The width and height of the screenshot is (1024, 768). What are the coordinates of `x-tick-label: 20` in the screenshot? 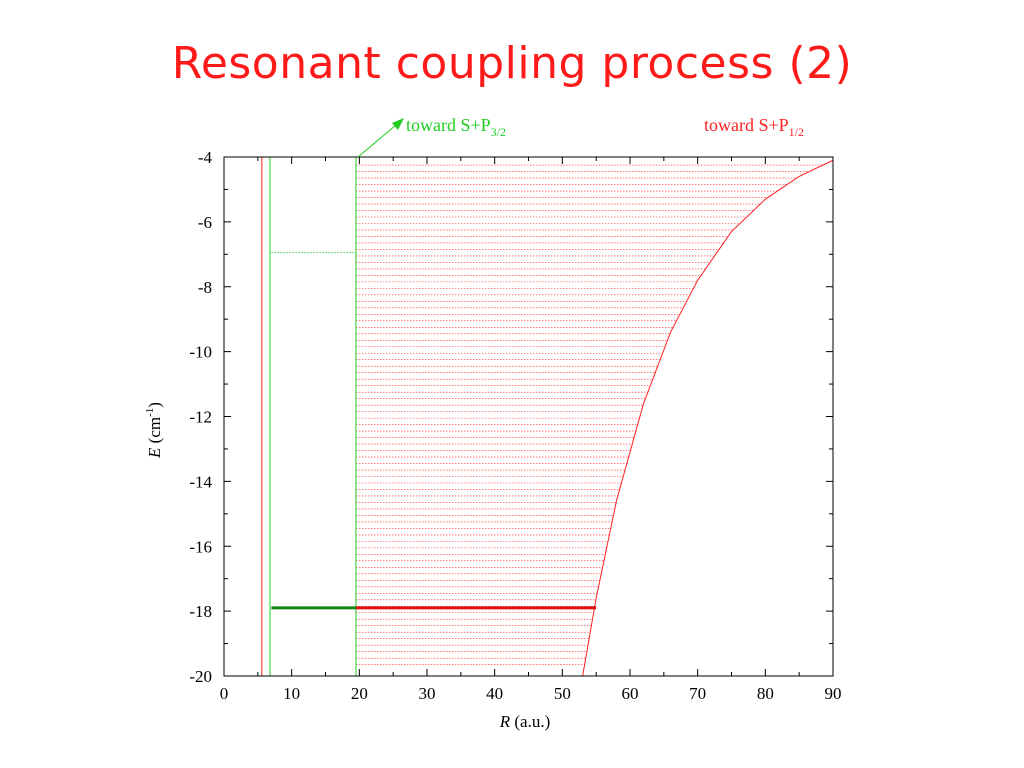 It's located at (359, 693).